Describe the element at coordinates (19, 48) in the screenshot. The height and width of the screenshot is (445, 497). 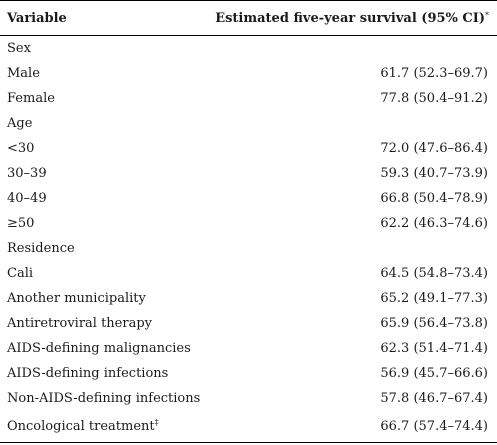
I see `row-label: Sex` at that location.